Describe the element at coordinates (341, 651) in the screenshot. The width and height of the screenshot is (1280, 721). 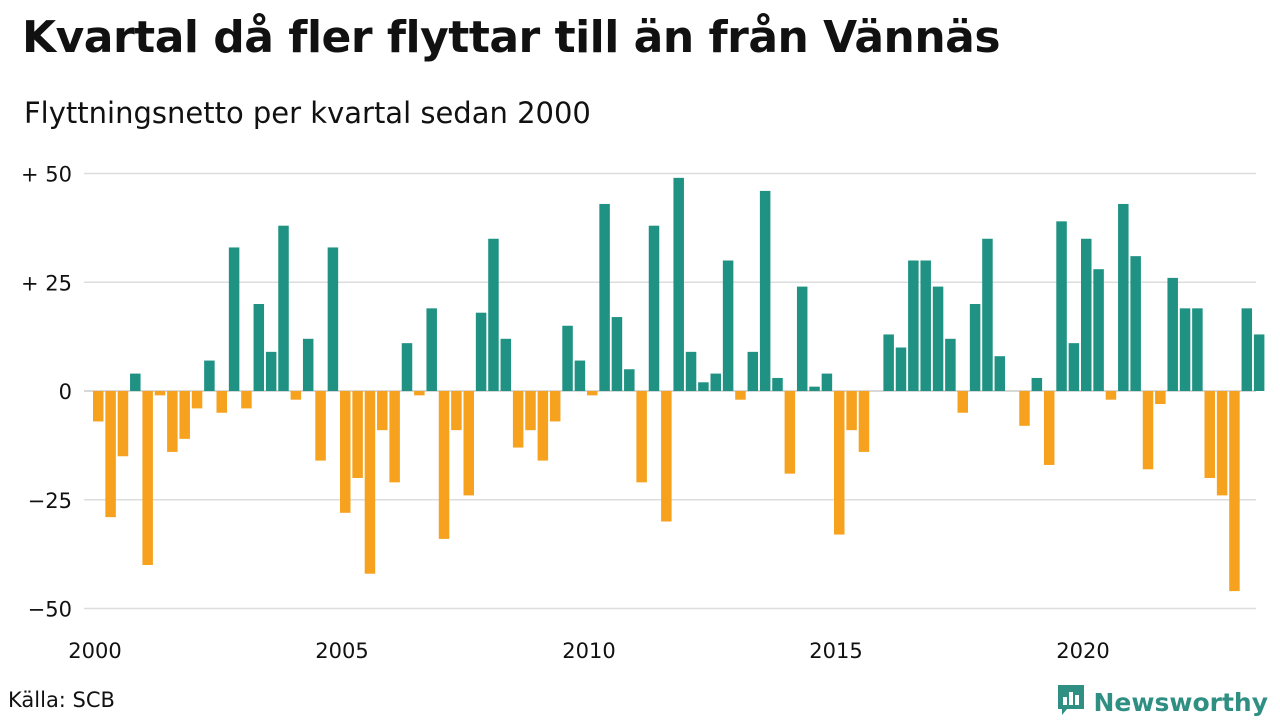
I see `x-tick-label: 2005` at that location.